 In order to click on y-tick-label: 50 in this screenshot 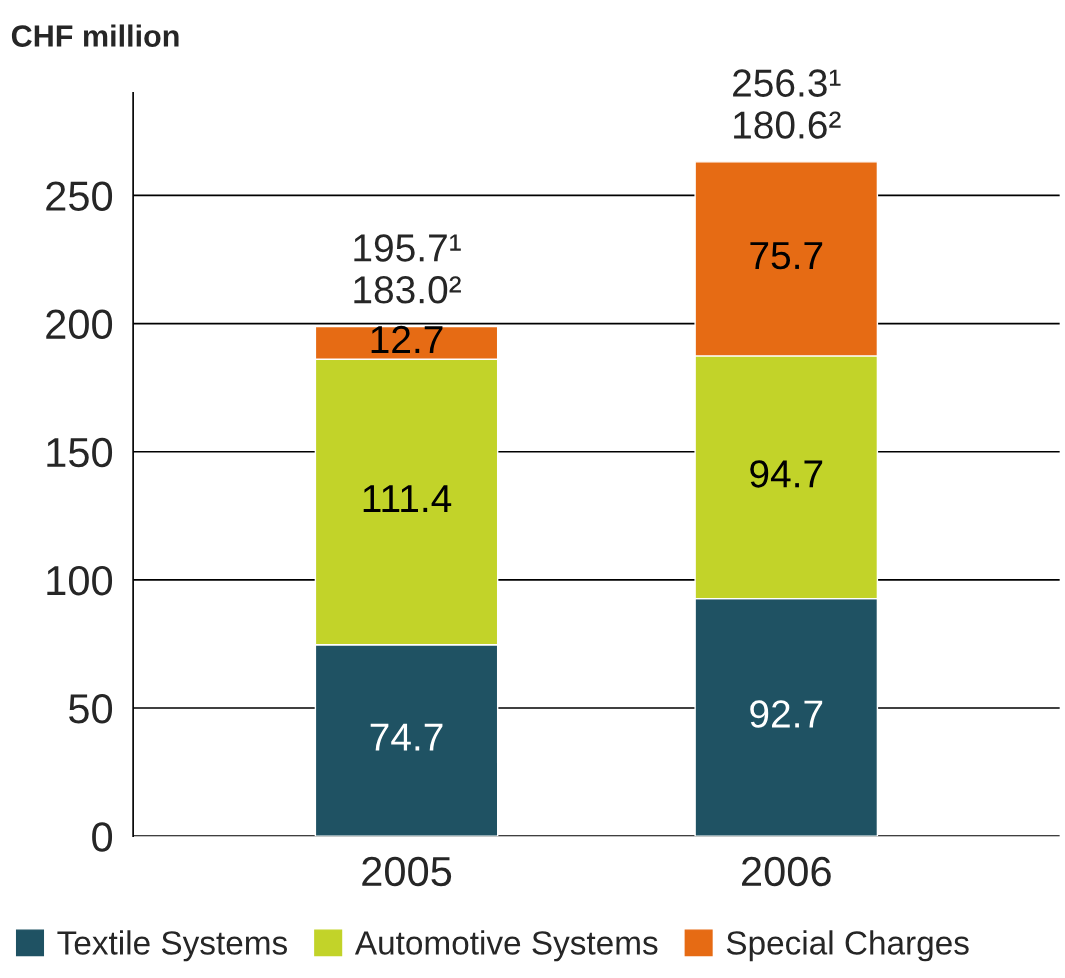, I will do `click(91, 709)`.